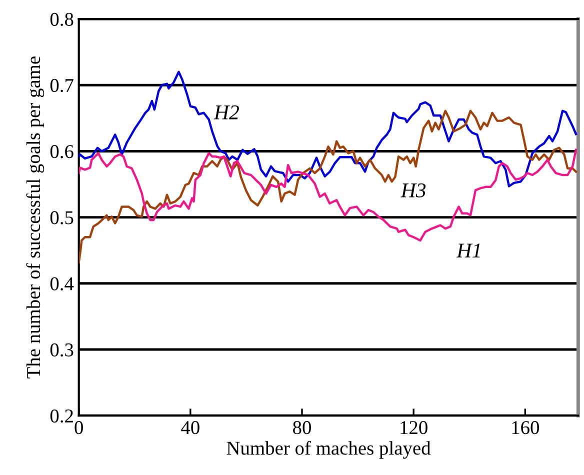  I want to click on x-tick-label: 160, so click(525, 427).